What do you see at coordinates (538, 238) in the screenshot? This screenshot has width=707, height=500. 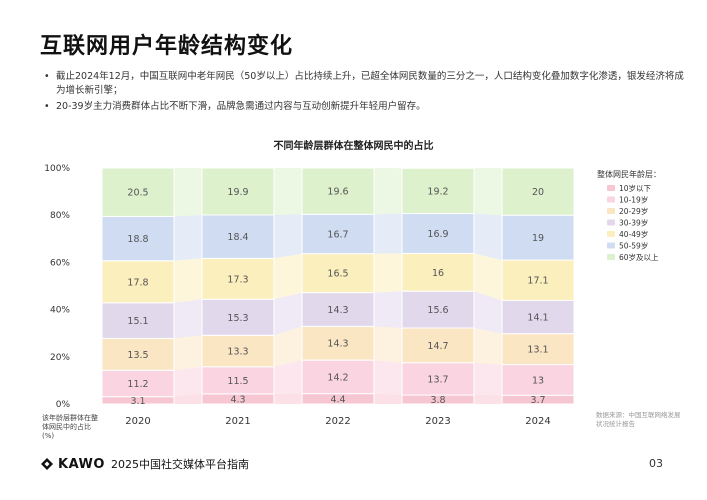 I see `data-label: 19` at bounding box center [538, 238].